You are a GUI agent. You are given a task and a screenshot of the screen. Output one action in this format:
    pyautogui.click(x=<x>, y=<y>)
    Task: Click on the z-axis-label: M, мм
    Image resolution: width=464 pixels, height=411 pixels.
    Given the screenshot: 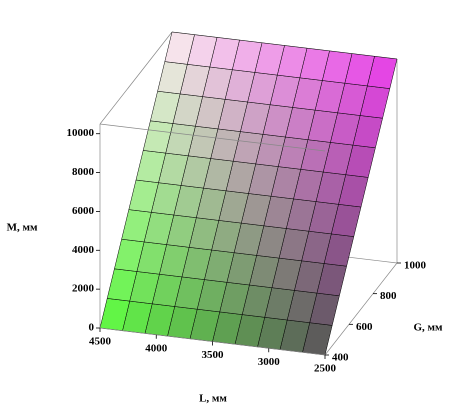 What is the action you would take?
    pyautogui.click(x=22, y=228)
    